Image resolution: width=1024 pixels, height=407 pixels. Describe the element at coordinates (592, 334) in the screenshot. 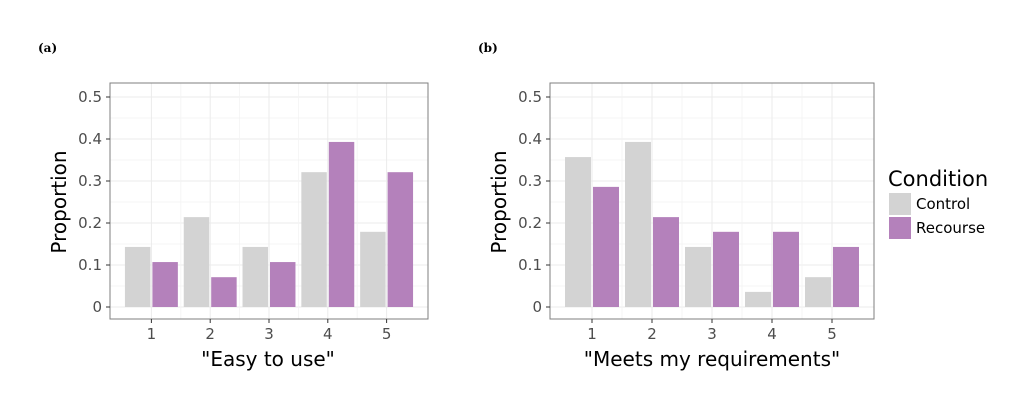

I see `panel-b-xtick-label: 1` at that location.